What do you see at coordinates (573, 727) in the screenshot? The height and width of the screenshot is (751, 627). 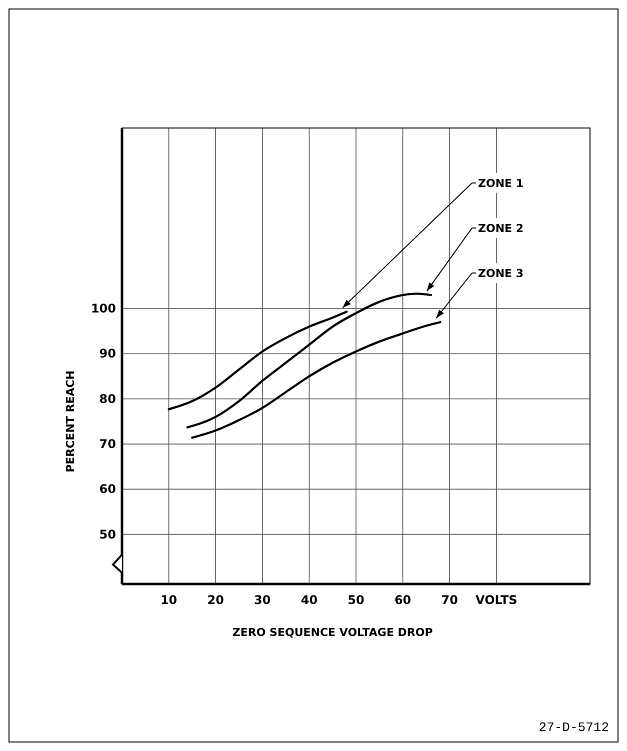 I see `text: 27-D-5712` at bounding box center [573, 727].